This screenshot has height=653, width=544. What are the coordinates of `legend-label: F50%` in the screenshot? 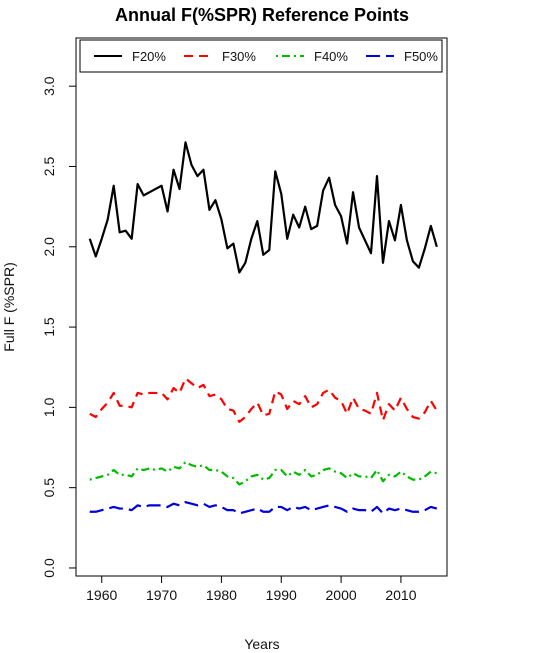 It's located at (421, 56).